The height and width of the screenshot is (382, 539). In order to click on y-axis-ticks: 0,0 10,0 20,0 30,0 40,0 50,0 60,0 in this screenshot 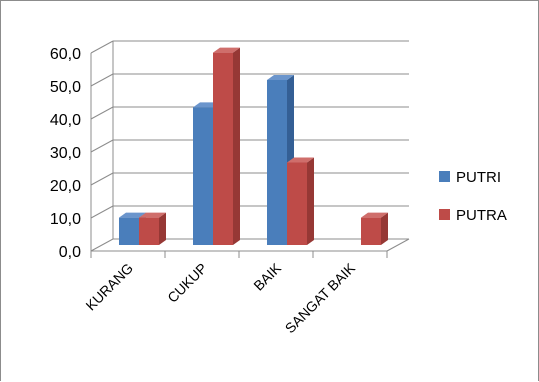, I will do `click(65, 153)`.